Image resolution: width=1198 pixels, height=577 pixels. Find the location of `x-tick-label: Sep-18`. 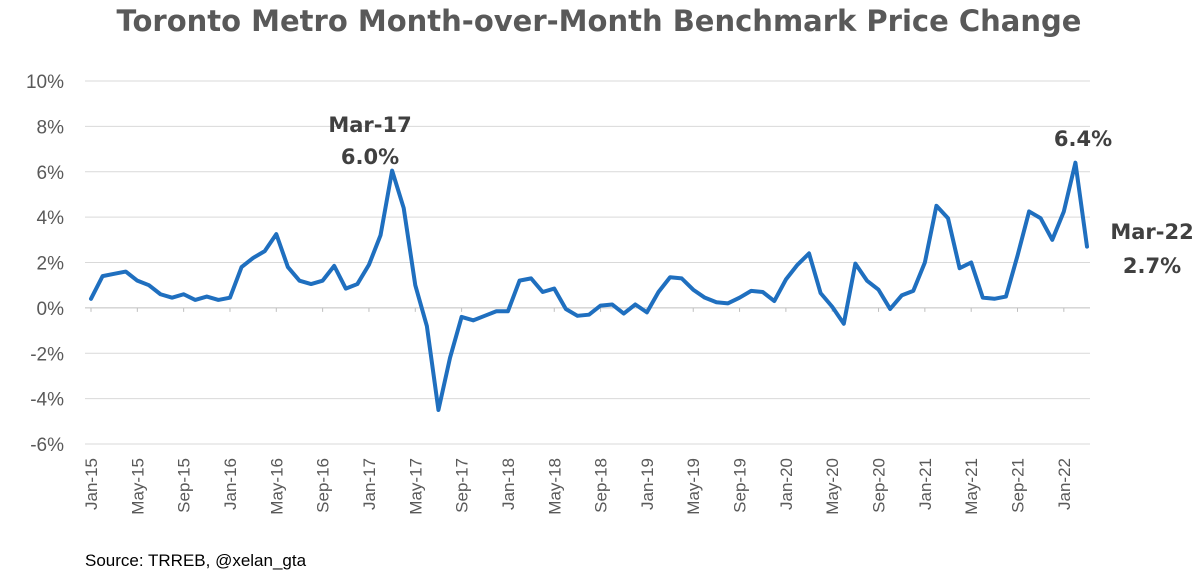

x-tick-label: Sep-18 is located at coordinates (601, 485).